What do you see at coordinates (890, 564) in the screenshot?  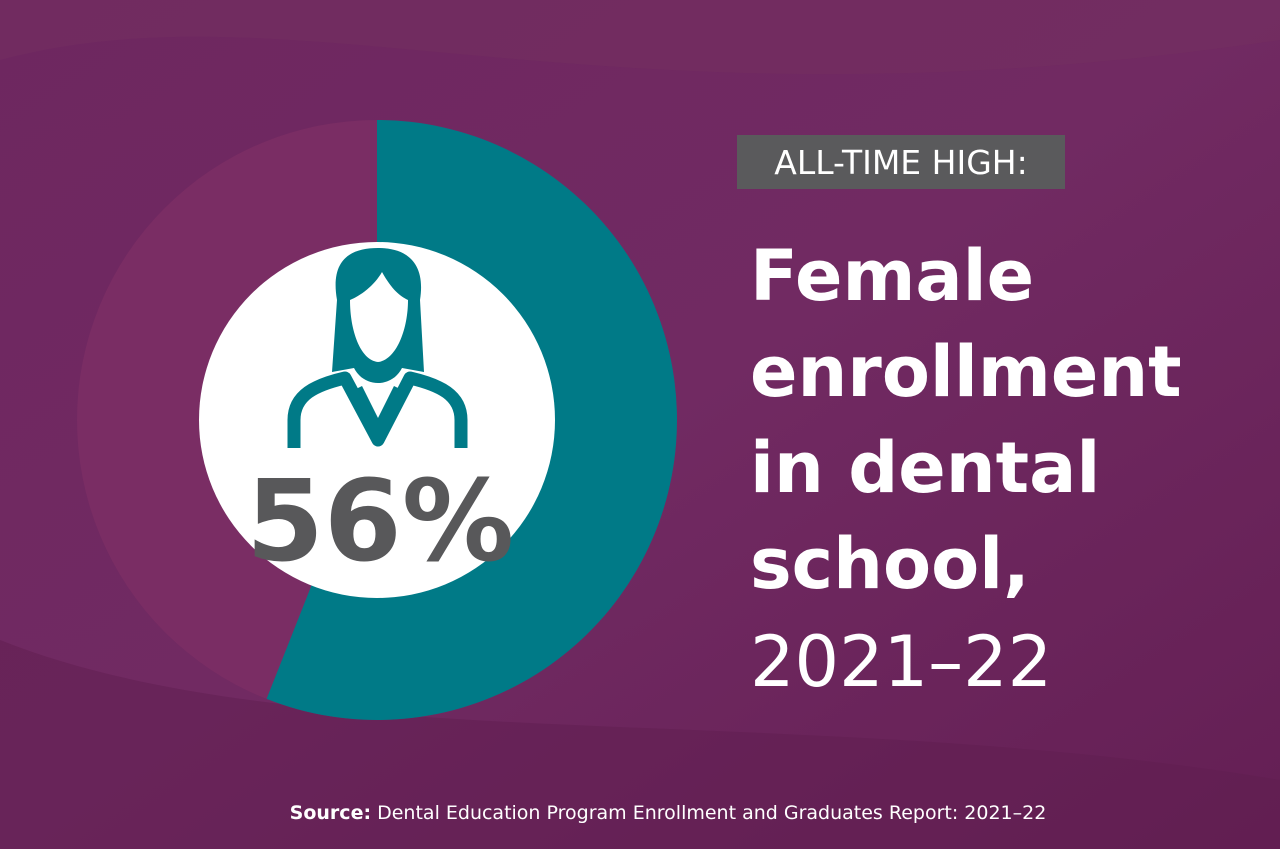 I see `title-line: school,` at bounding box center [890, 564].